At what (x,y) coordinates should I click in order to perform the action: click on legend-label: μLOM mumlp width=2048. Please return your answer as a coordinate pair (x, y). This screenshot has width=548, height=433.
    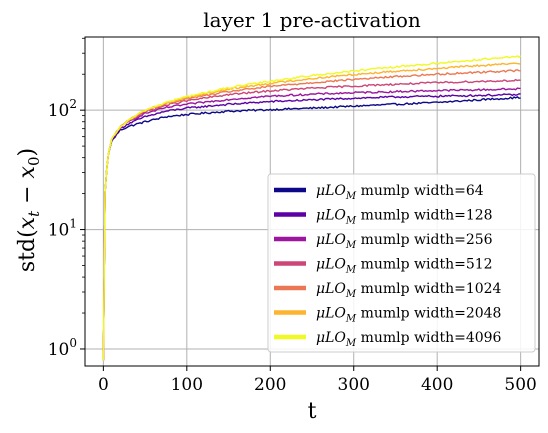
    Looking at the image, I should click on (408, 315).